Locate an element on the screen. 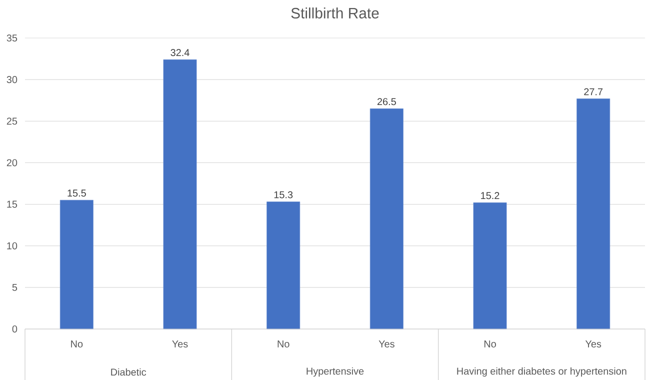 The width and height of the screenshot is (650, 380). data-label: 15.3 is located at coordinates (283, 194).